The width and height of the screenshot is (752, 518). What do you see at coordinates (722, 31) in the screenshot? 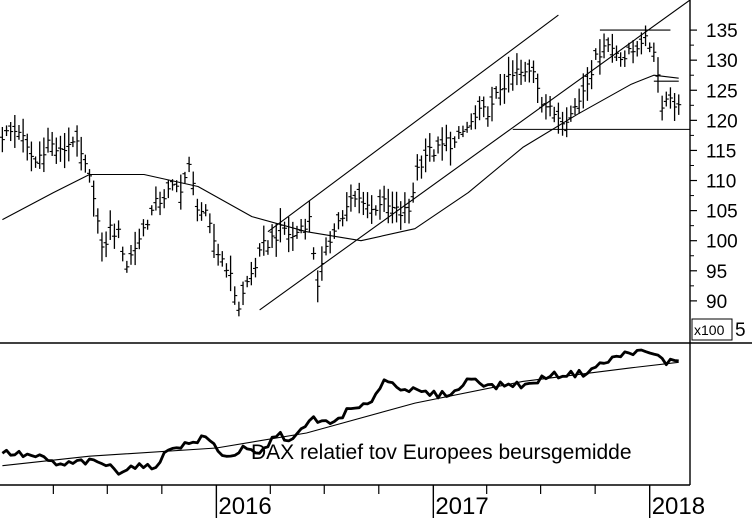
I see `price-tick-label: 135` at bounding box center [722, 31].